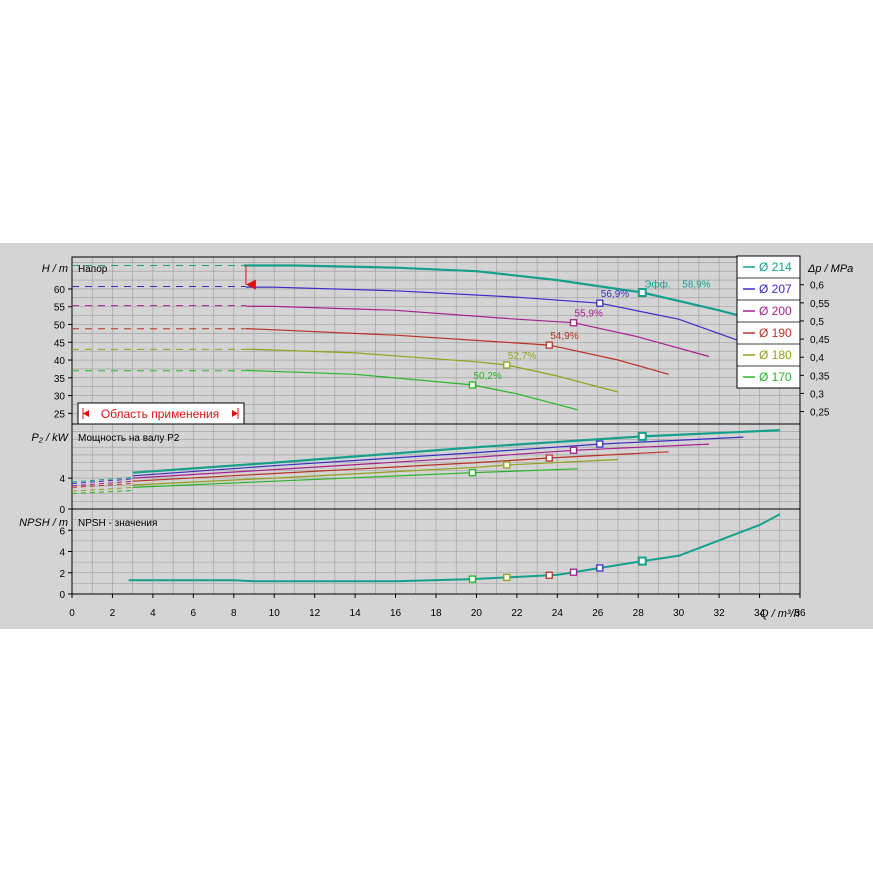 Image resolution: width=873 pixels, height=873 pixels. I want to click on legend-entry: Ø 200, so click(775, 311).